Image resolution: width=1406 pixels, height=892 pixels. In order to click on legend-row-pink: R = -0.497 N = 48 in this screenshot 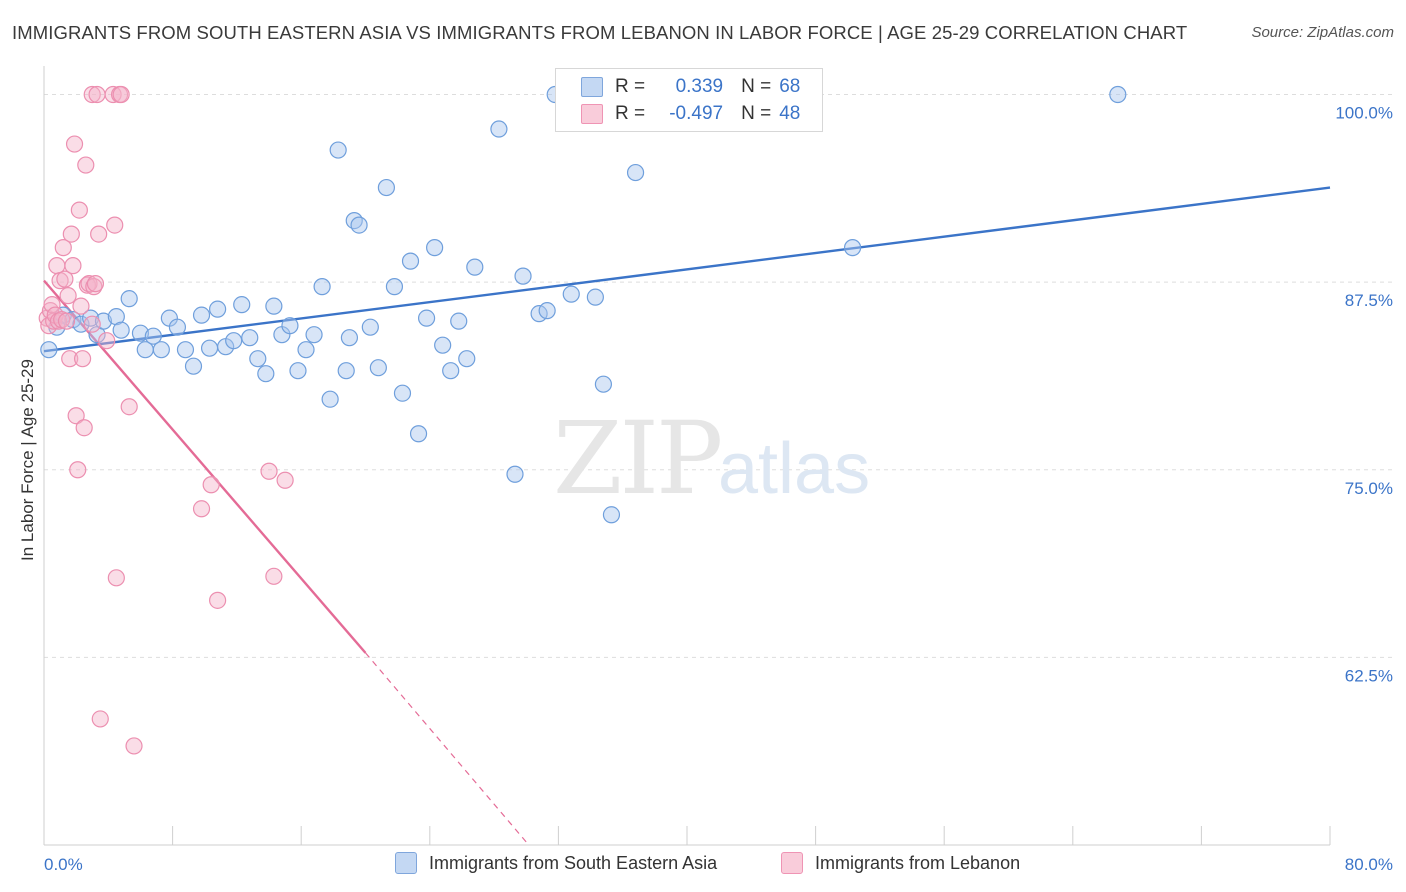, I will do `click(678, 114)`.